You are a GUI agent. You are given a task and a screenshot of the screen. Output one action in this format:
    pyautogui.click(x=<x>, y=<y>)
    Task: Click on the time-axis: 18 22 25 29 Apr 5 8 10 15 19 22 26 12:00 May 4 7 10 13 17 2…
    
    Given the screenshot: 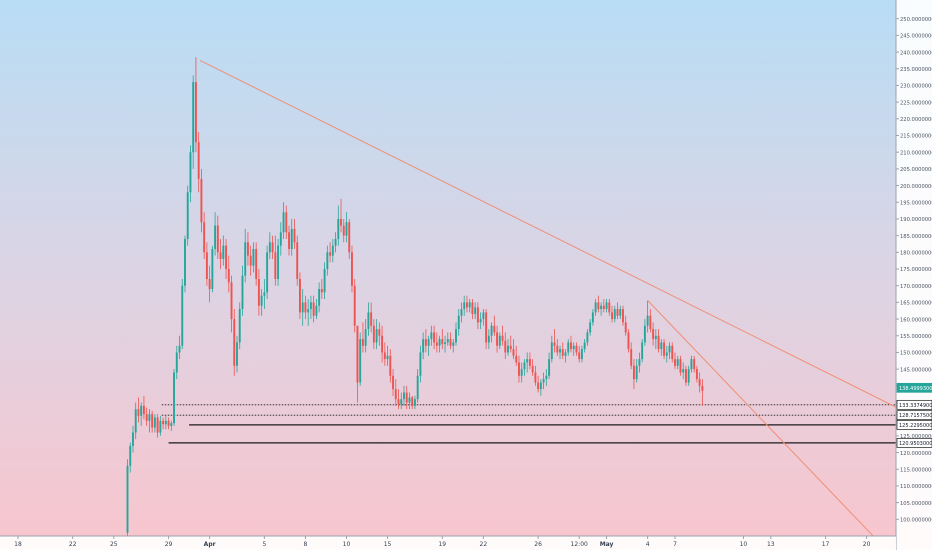 What is the action you would take?
    pyautogui.click(x=442, y=542)
    